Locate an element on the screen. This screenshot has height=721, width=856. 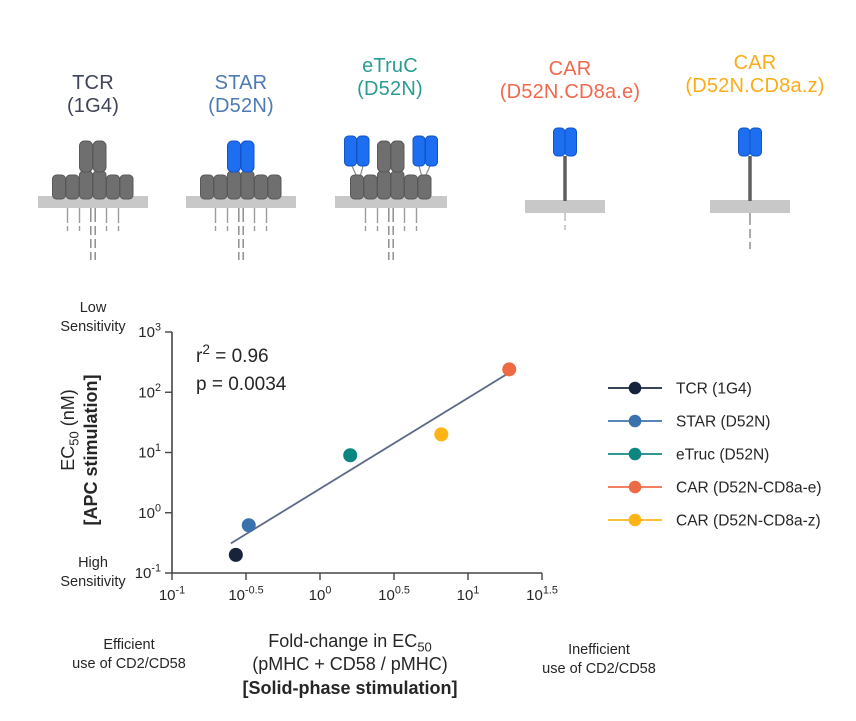
receptor-label-car-z: CAR (D52N.CD8a.z) is located at coordinates (755, 75).